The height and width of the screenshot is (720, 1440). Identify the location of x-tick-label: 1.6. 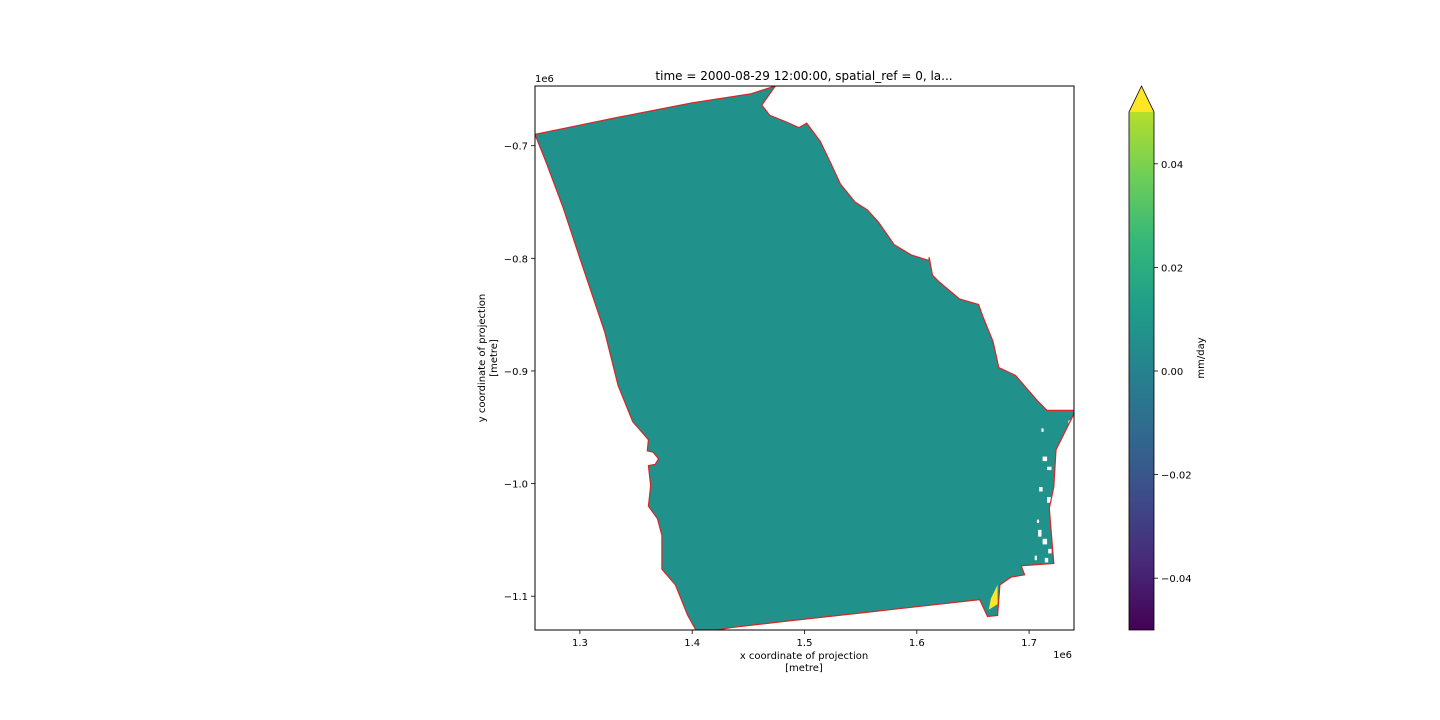
(917, 643).